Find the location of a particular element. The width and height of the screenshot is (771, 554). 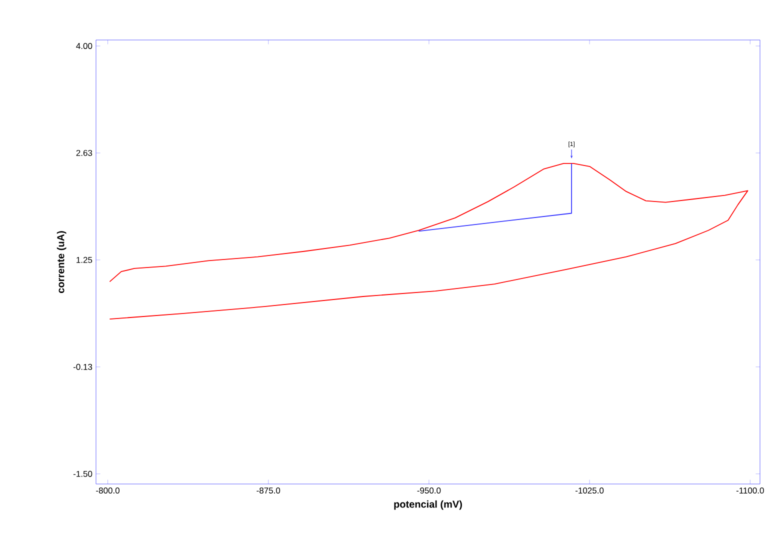

x-tick-label: -1100.0 is located at coordinates (750, 491).